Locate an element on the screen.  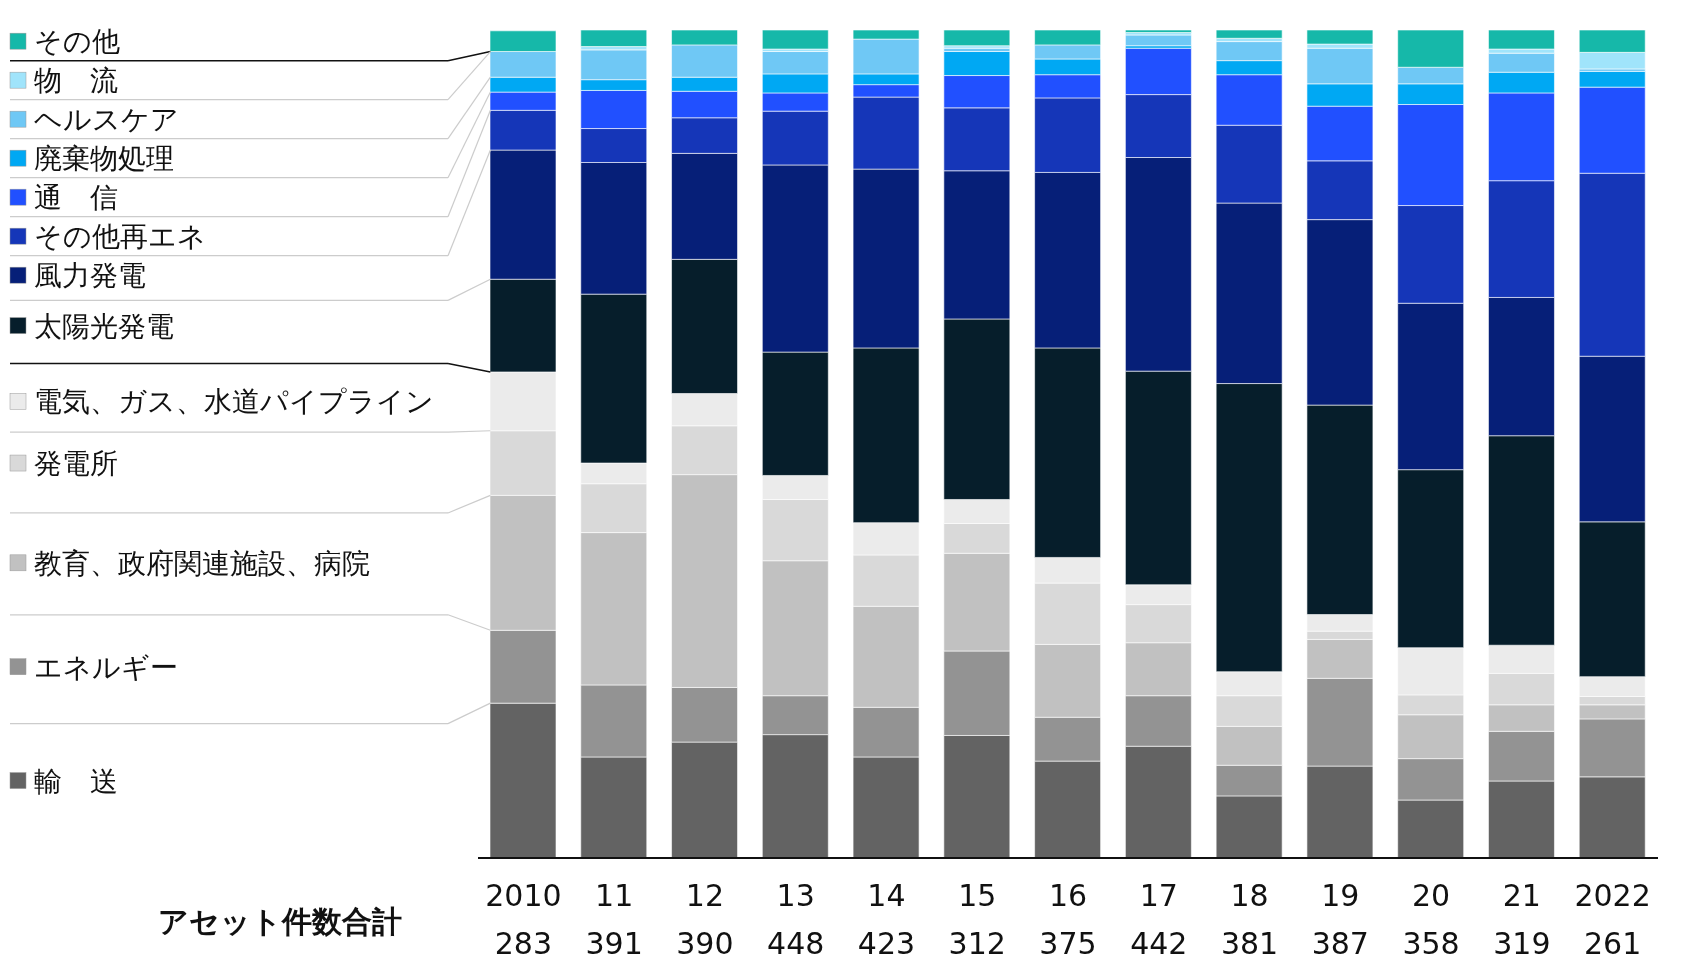
legend-label: 風力発電 is located at coordinates (90, 276).